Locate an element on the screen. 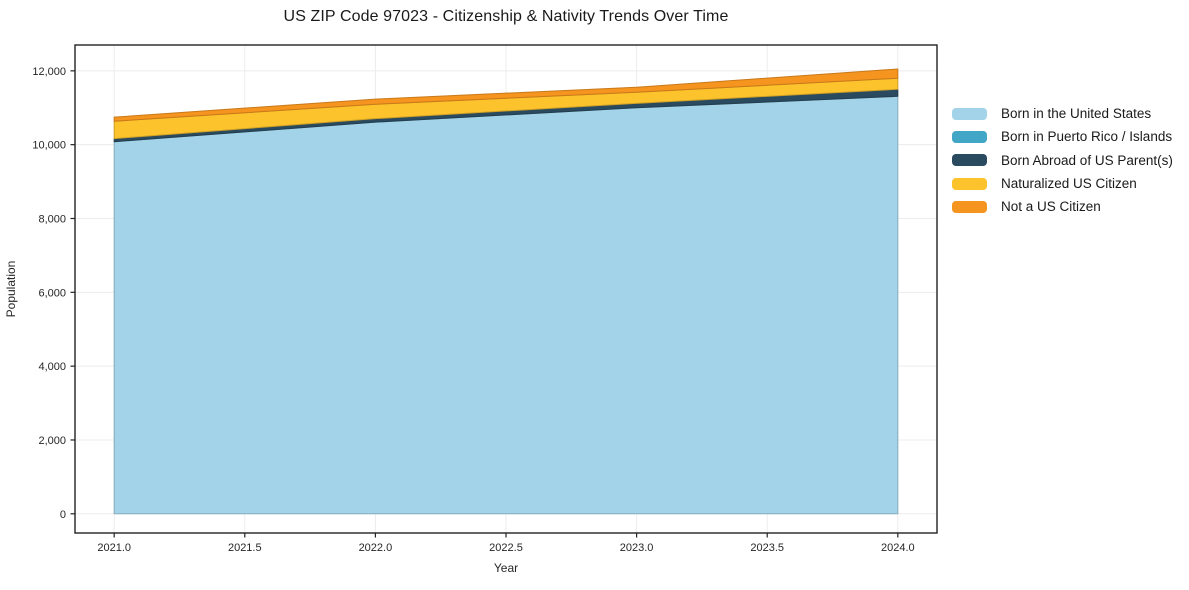 Image resolution: width=1189 pixels, height=590 pixels. legend-item-born-in-us: Born in the United States is located at coordinates (1062, 113).